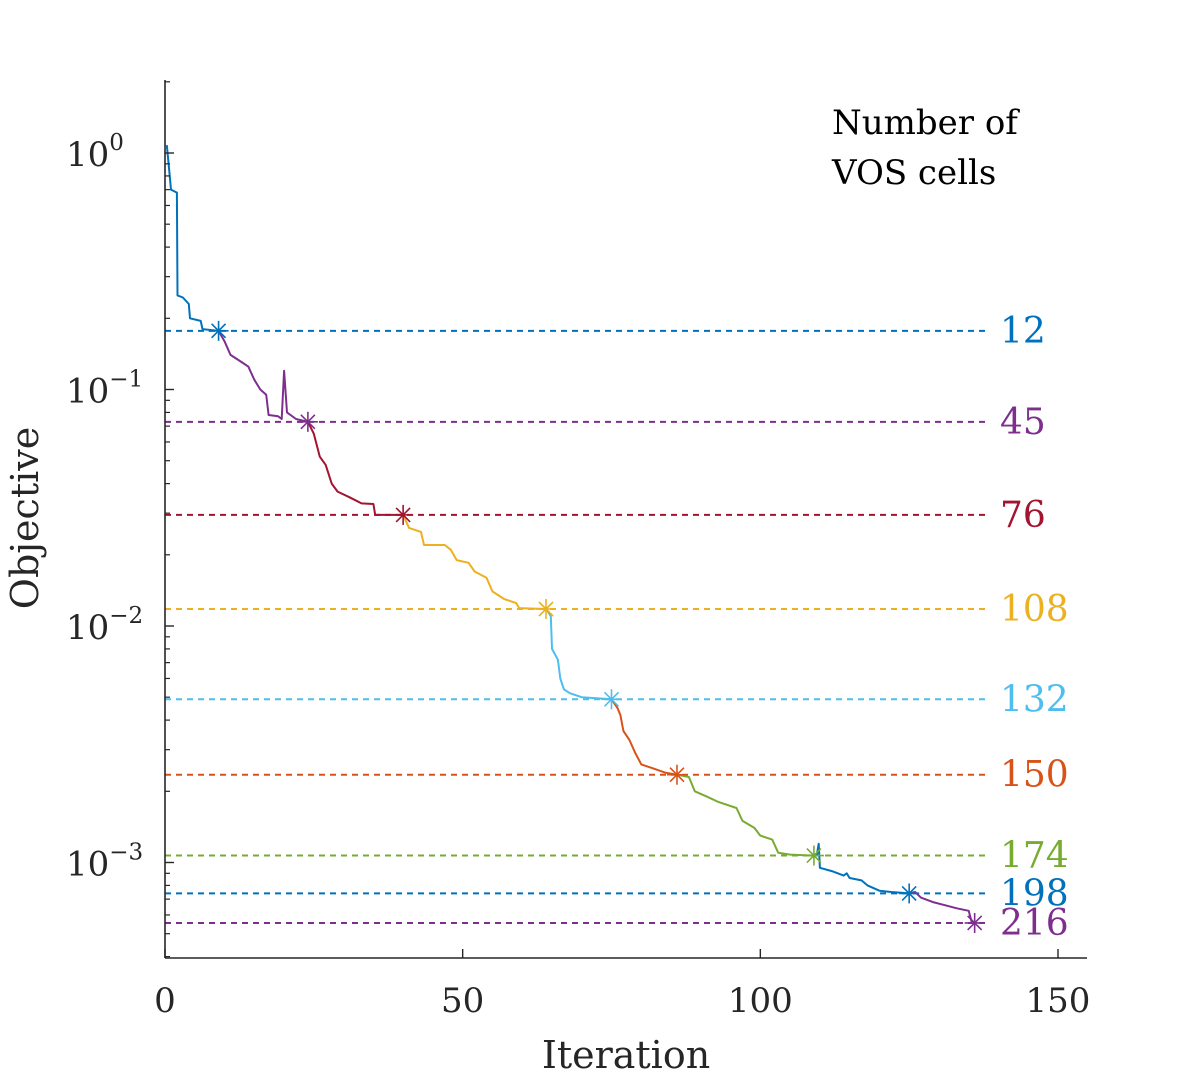 The height and width of the screenshot is (1084, 1200). What do you see at coordinates (913, 173) in the screenshot?
I see `legend-title-line-2: VOS cells` at bounding box center [913, 173].